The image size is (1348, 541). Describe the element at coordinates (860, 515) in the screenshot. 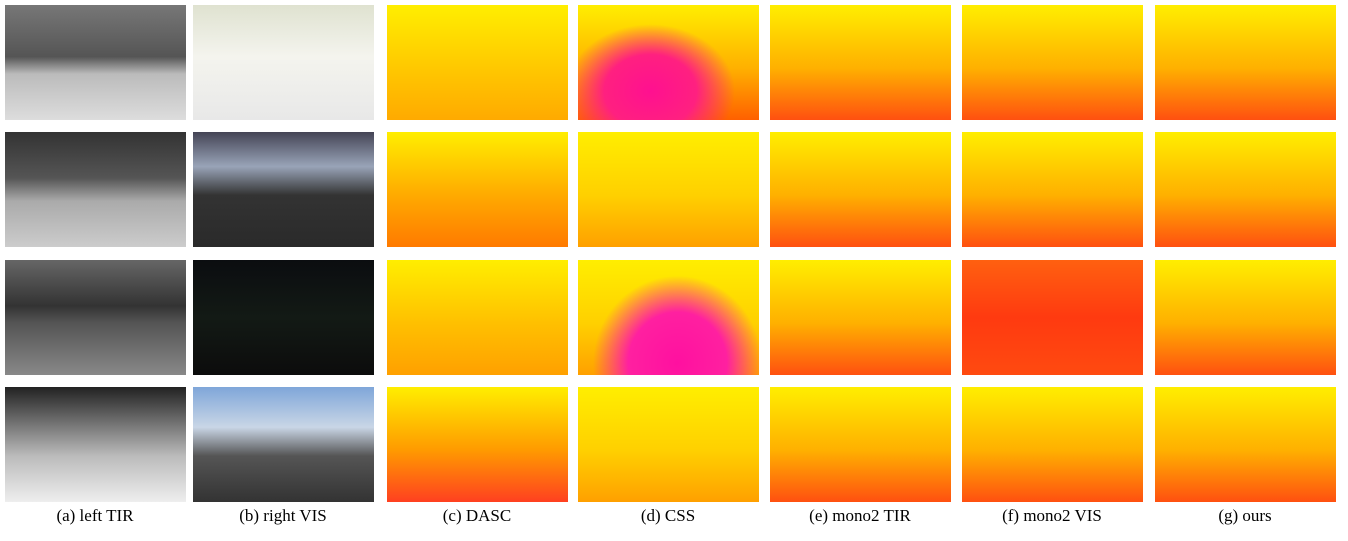

I see `caption: (e) mono2 TIR` at that location.